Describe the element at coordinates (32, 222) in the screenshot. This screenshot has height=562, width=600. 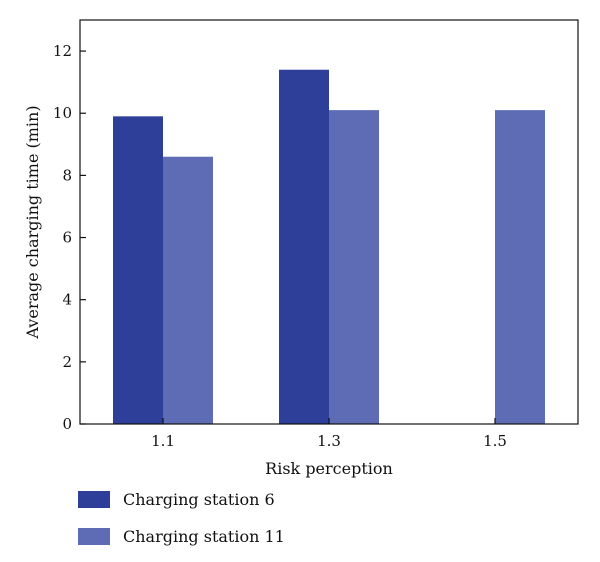
I see `y-axis-title: Average charging time (min)` at that location.